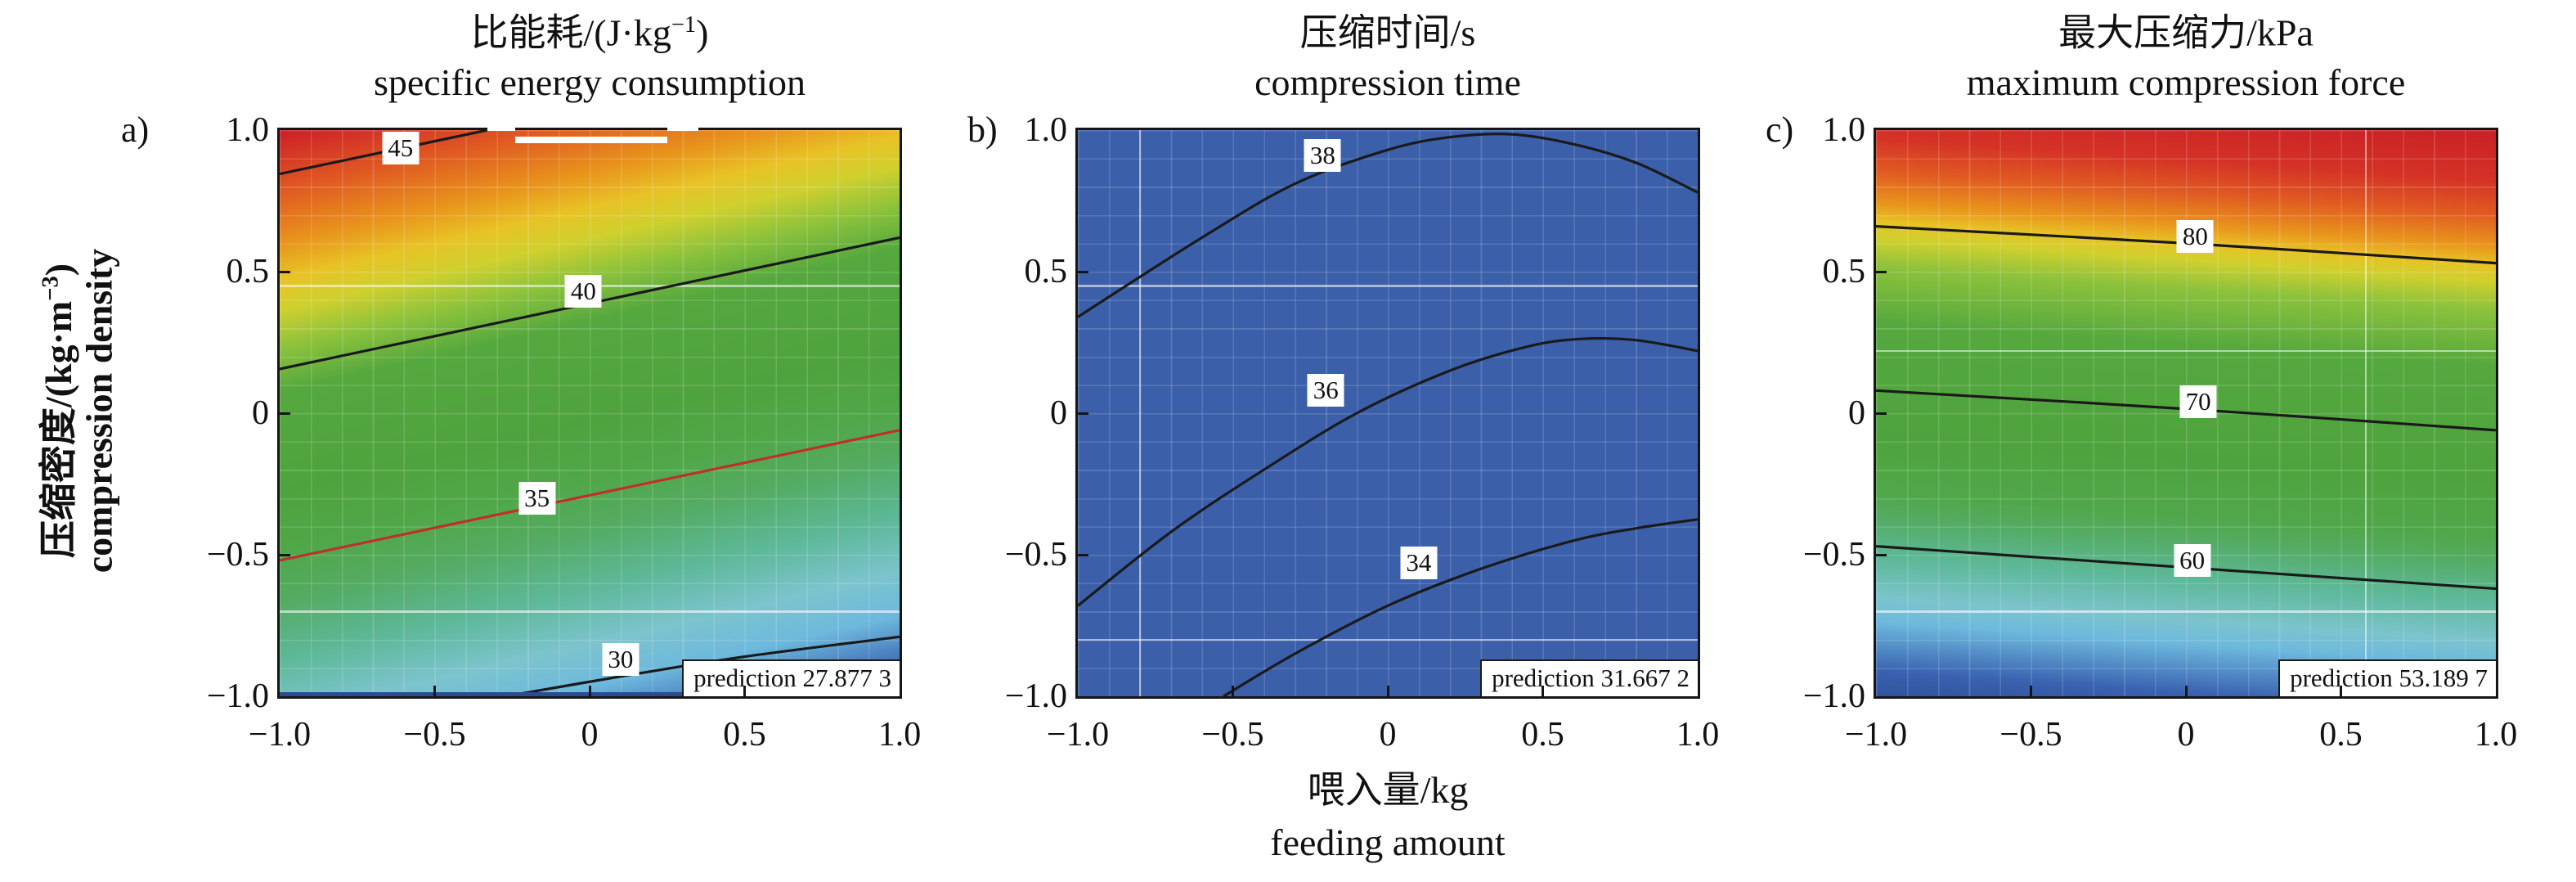 The image size is (2576, 882). I want to click on panel-a-title-cn-close: ), so click(702, 33).